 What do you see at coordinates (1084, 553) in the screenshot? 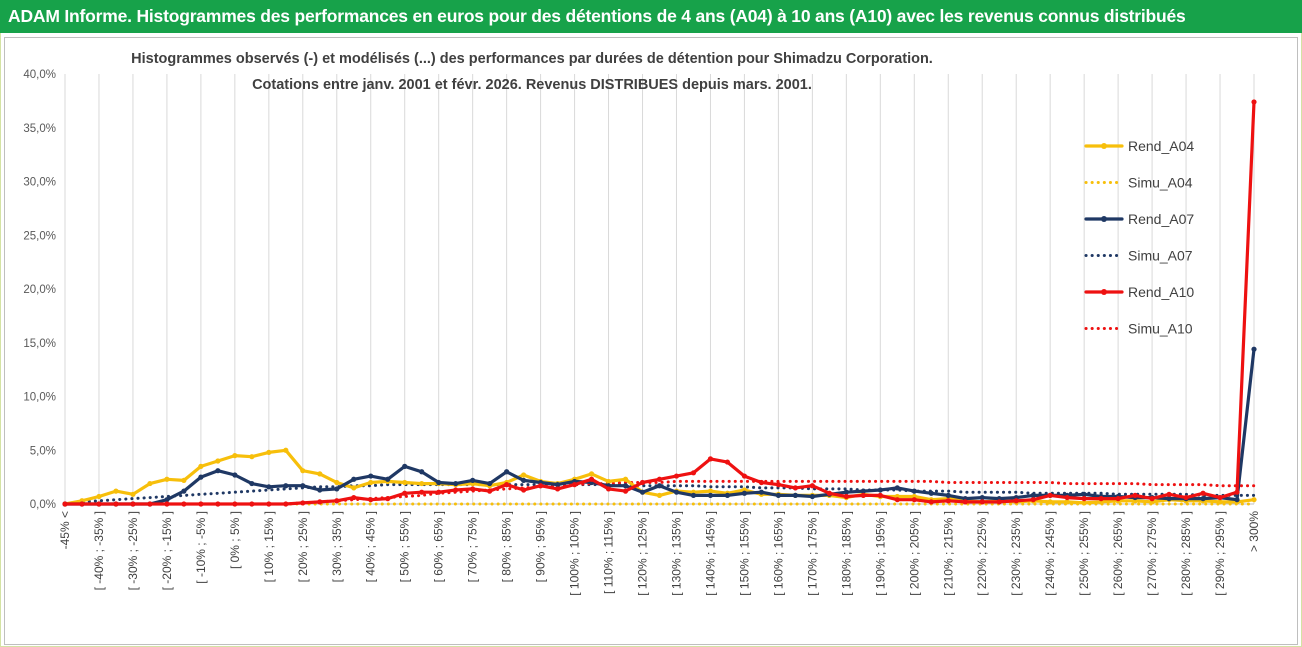
I see `x-tick-label: [ 250% ; 255% ]` at bounding box center [1084, 553].